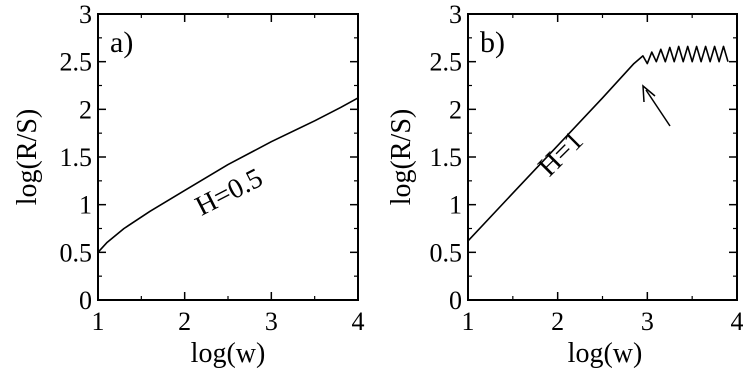 The image size is (743, 372). What do you see at coordinates (557, 321) in the screenshot?
I see `x-tick-label-b: 2` at bounding box center [557, 321].